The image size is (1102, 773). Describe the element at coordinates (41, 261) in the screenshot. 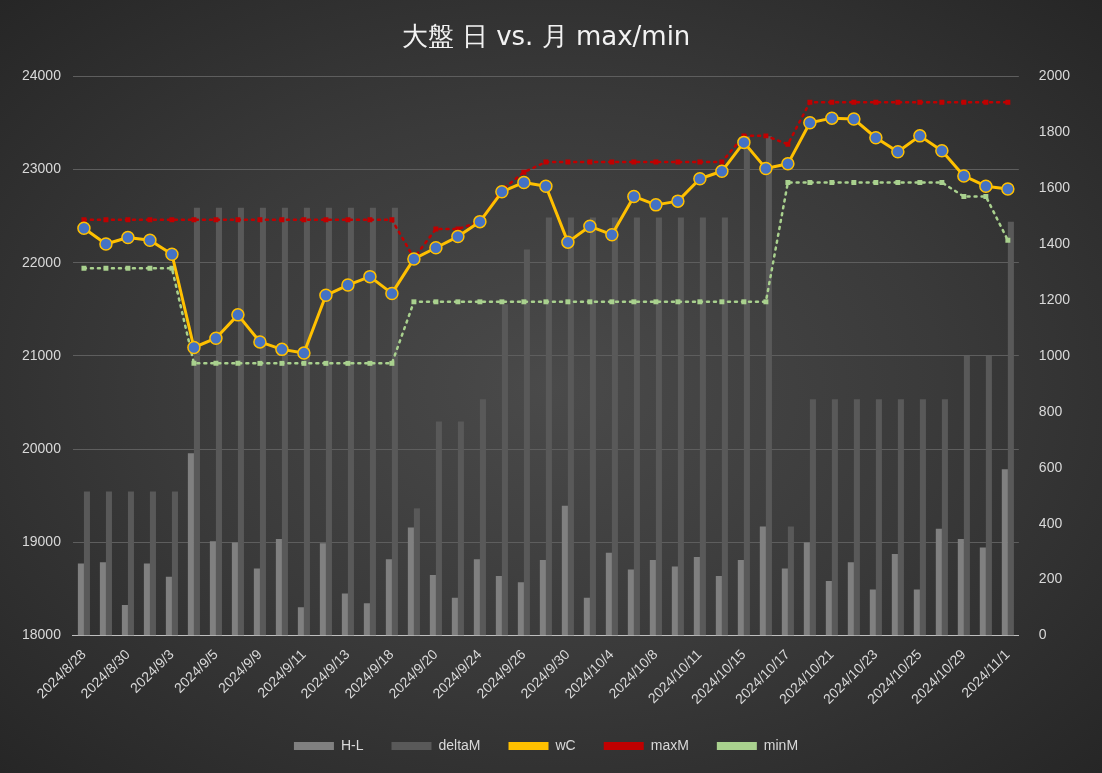

I see `y-tick-label: 22000` at that location.